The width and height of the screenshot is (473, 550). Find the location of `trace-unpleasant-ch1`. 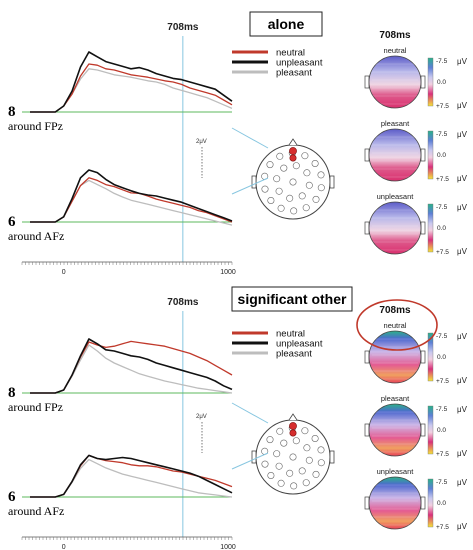

trace-unpleasant-ch1 is located at coordinates (131, 476).